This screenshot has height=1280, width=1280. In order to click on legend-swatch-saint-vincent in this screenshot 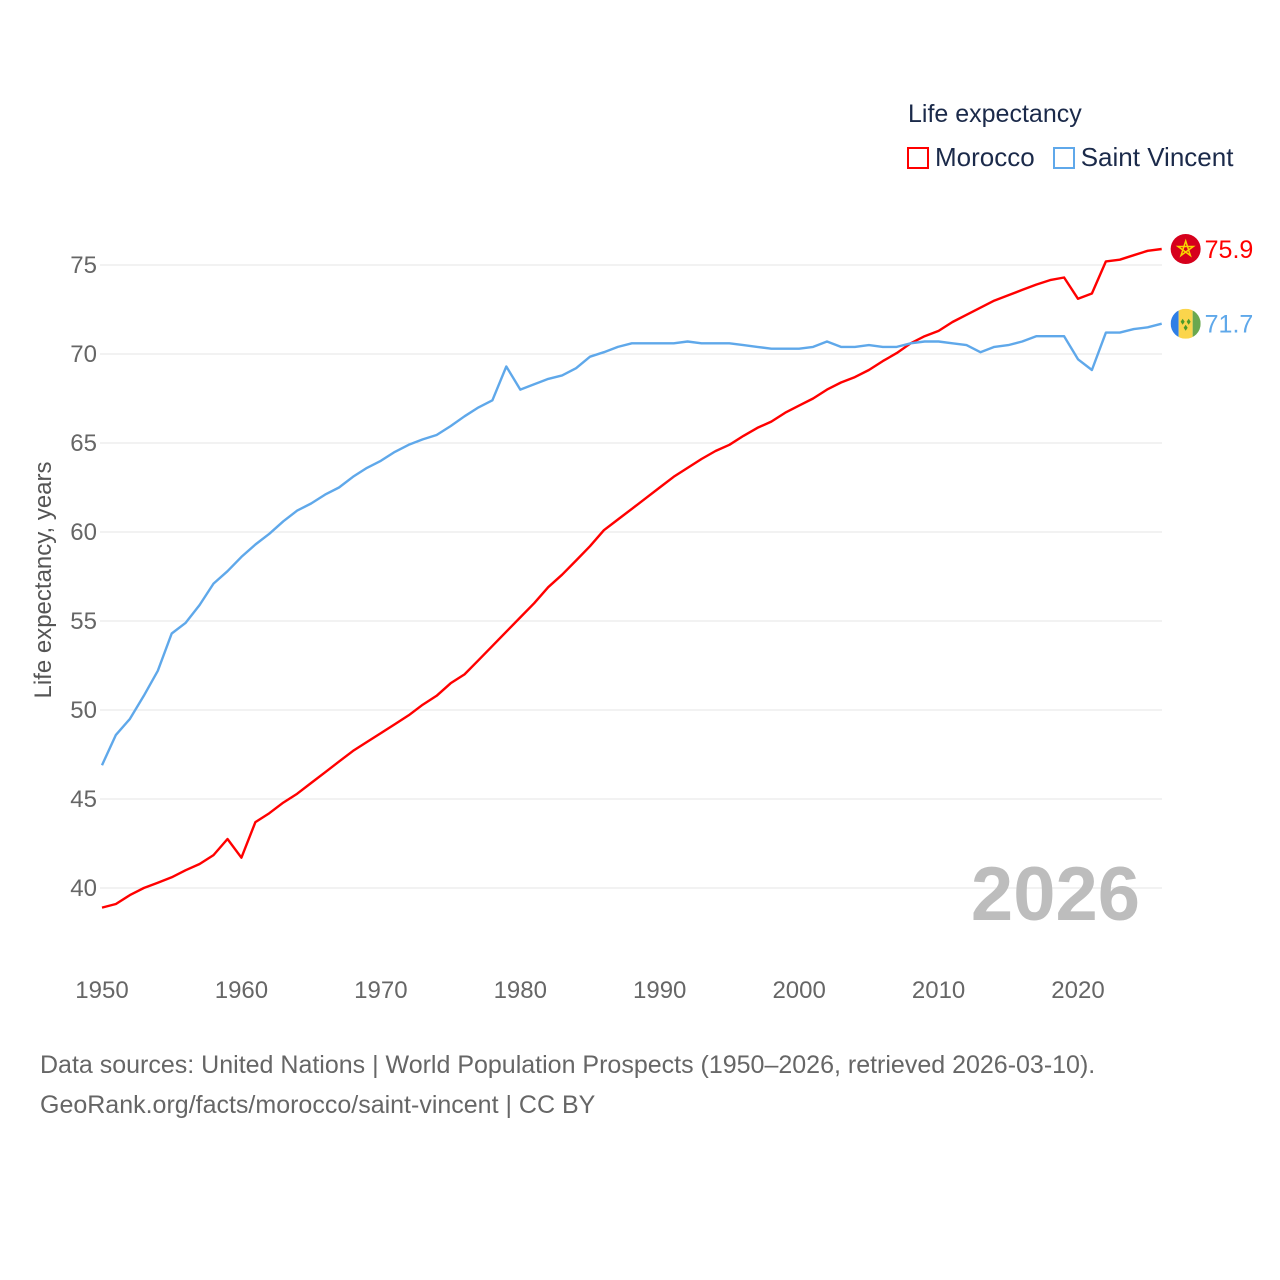, I will do `click(1063, 157)`.